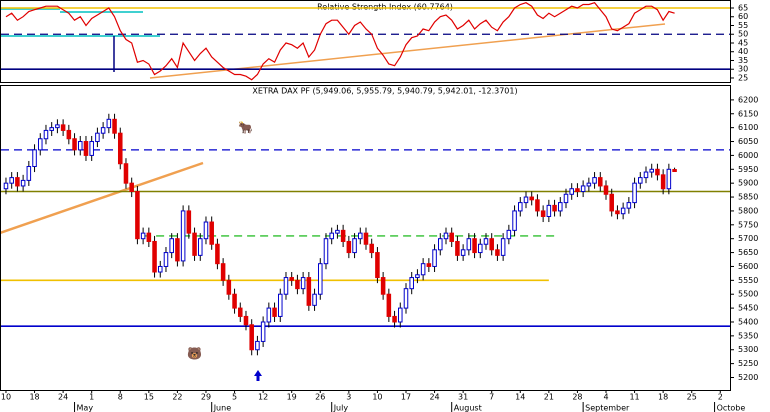 This screenshot has width=770, height=412. Describe the element at coordinates (206, 397) in the screenshot. I see `x-tick-label: 29` at that location.